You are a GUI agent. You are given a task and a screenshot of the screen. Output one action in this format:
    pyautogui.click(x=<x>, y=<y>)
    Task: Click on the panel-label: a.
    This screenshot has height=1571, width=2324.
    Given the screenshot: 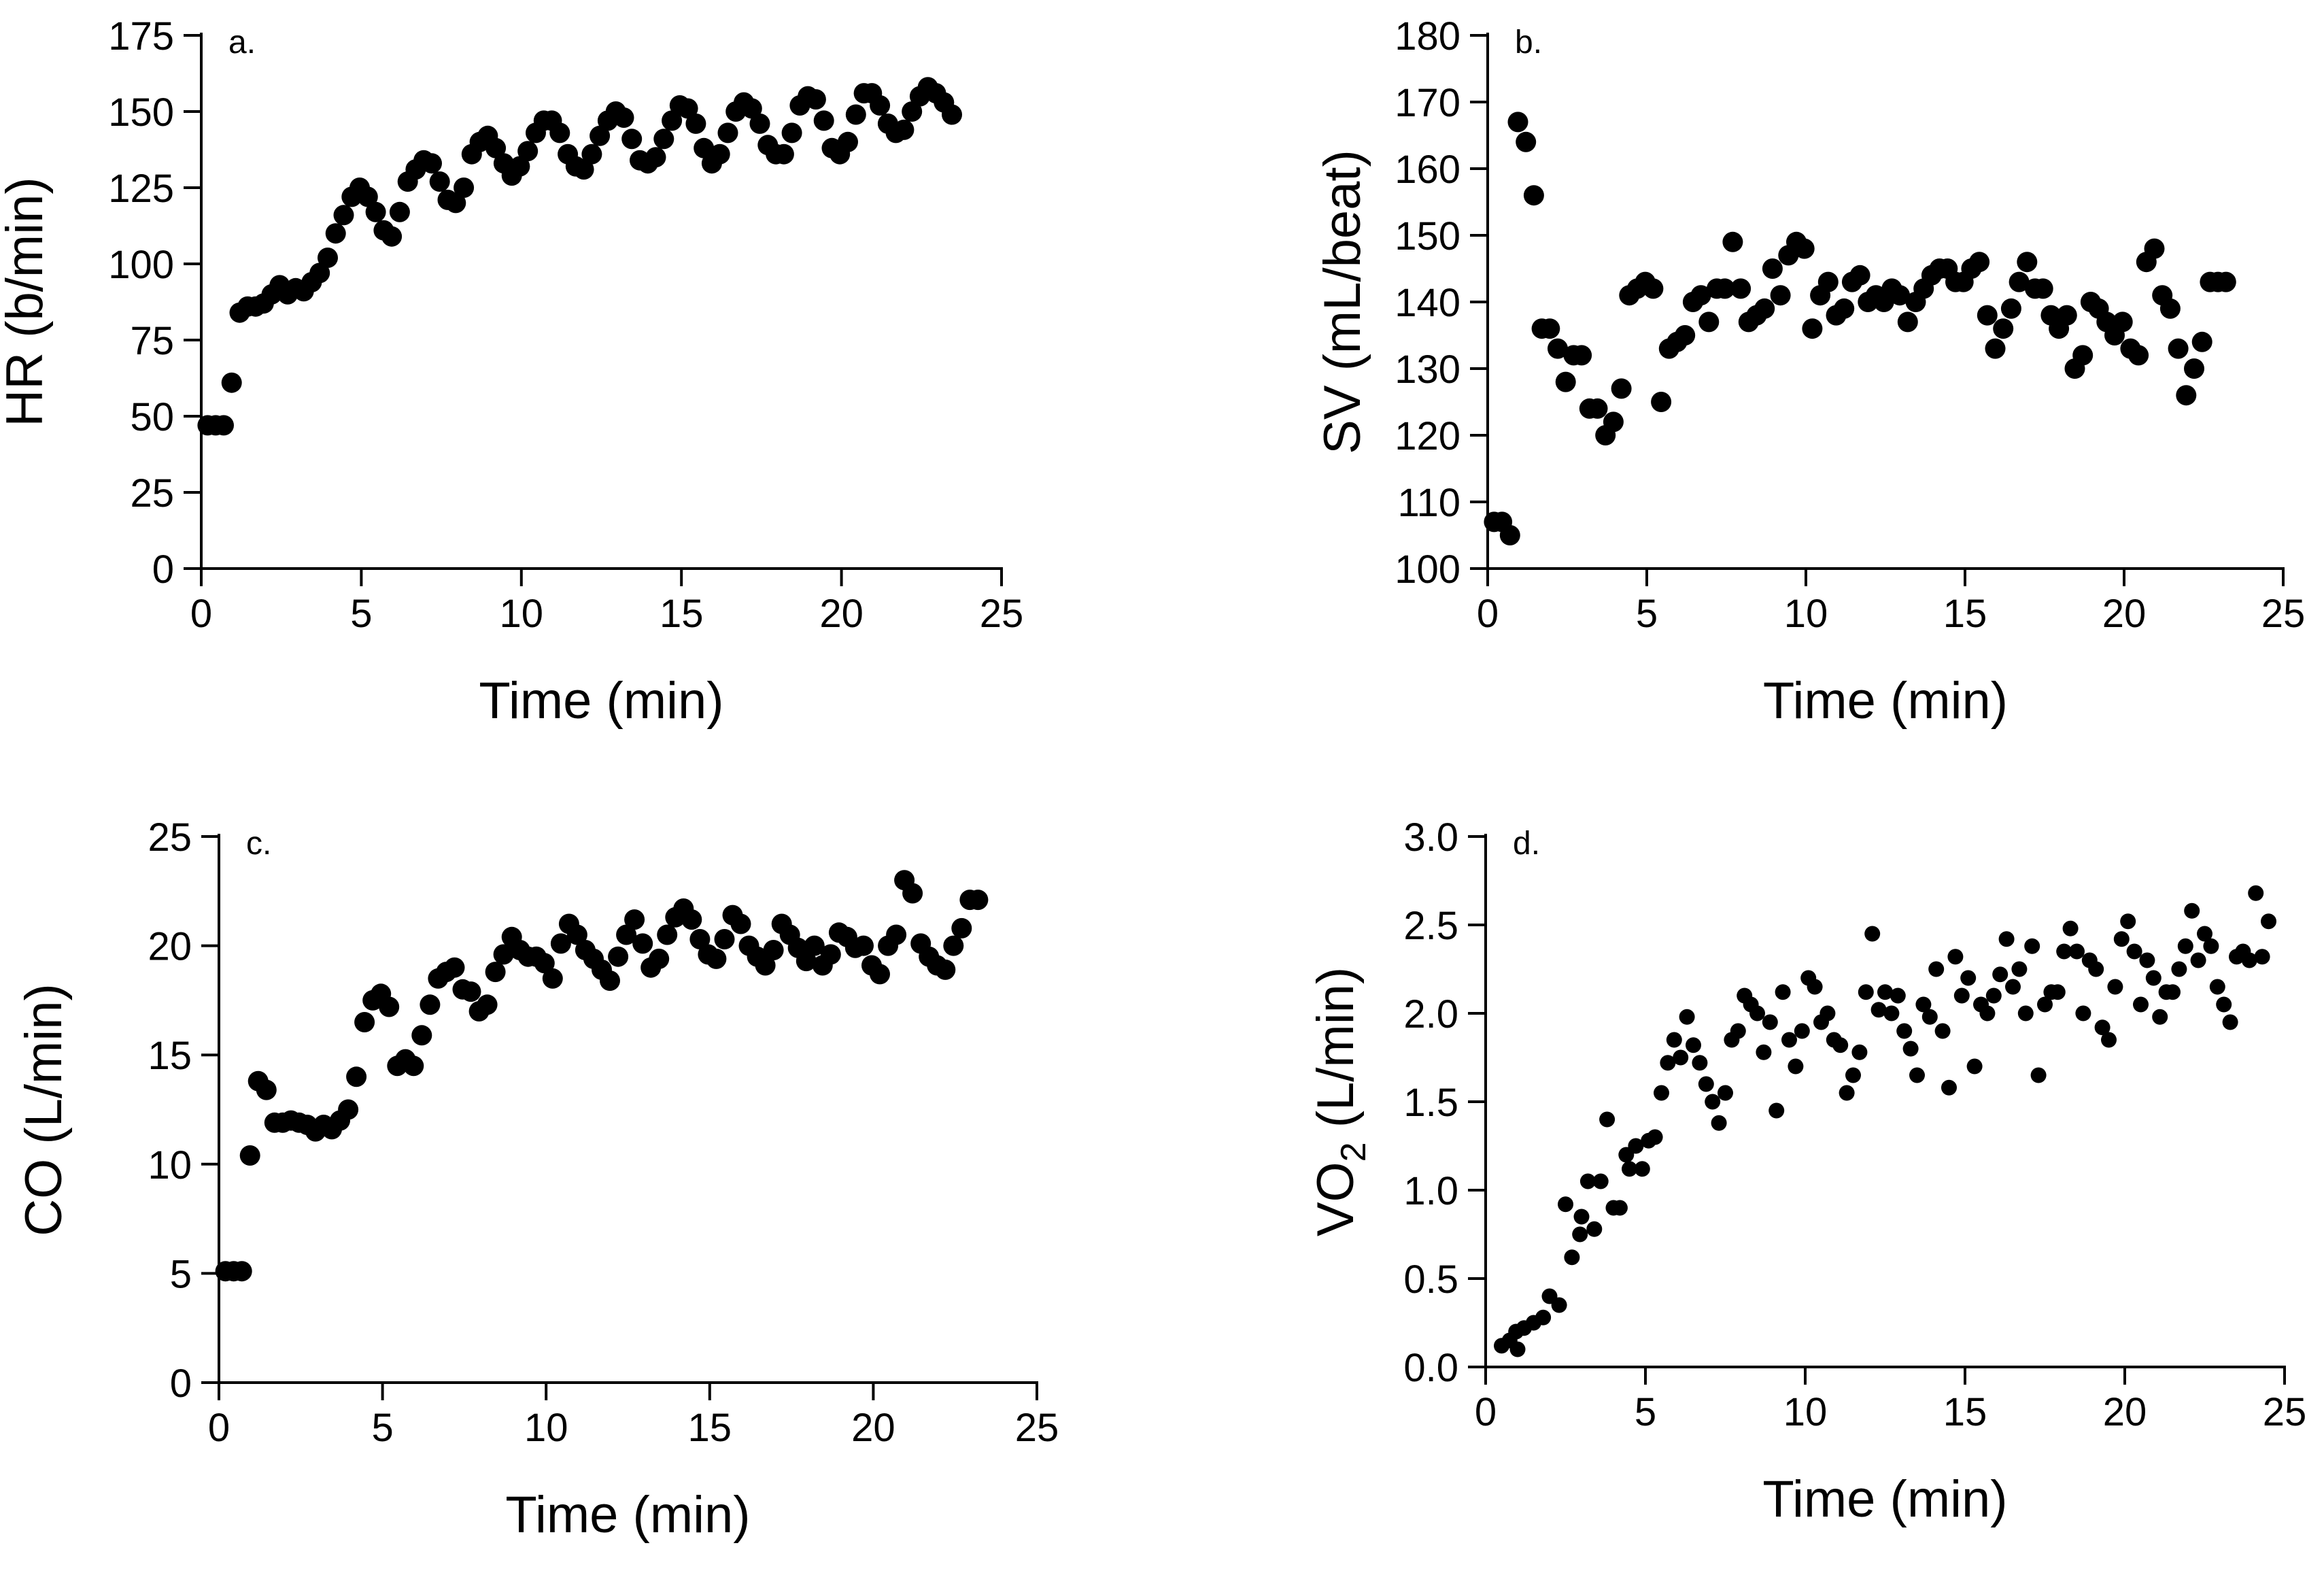 What is the action you would take?
    pyautogui.click(x=242, y=42)
    